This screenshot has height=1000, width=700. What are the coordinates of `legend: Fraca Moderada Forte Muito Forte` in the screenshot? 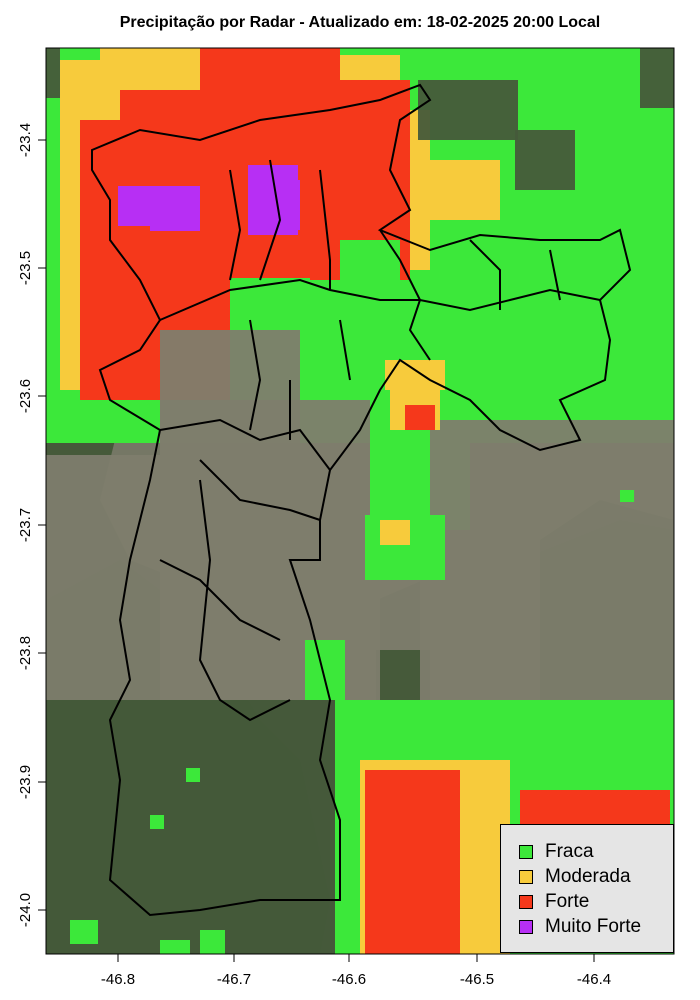 It's located at (587, 888).